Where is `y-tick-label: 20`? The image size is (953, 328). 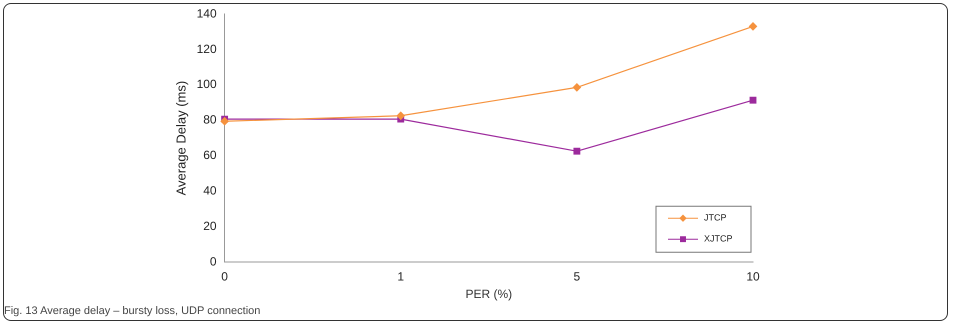
y-tick-label: 20 is located at coordinates (210, 226).